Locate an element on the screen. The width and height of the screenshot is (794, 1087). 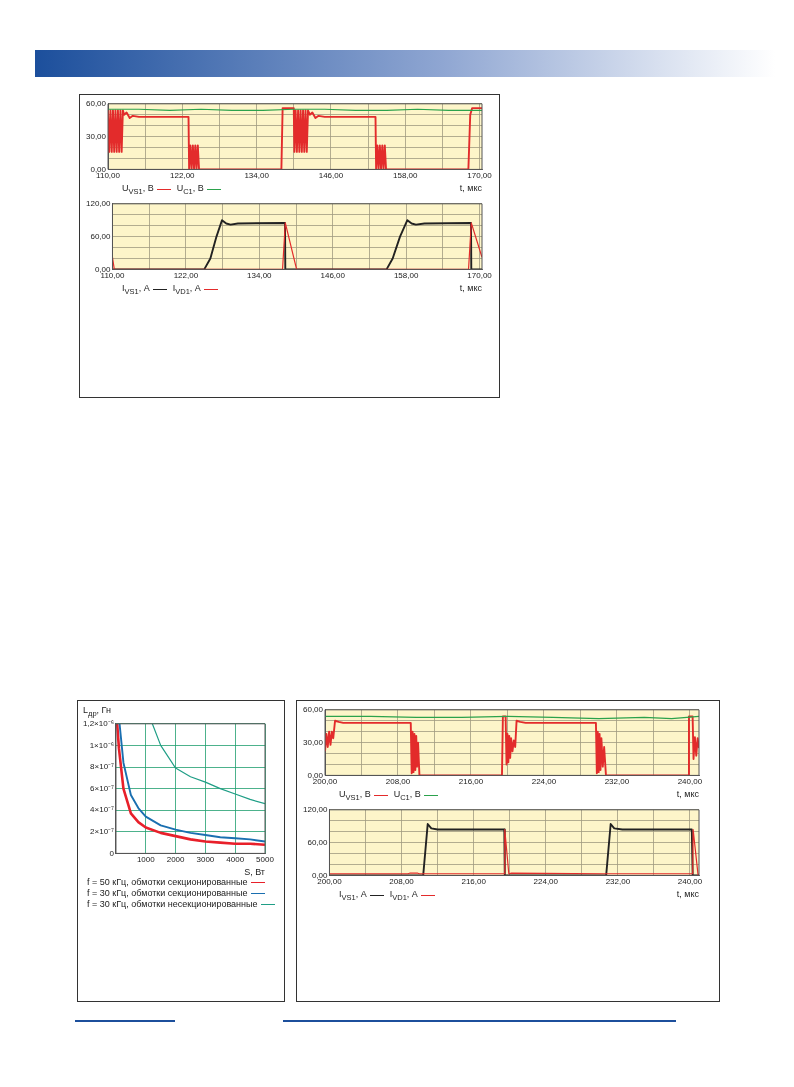
x-axis-title: S, Вт is located at coordinates (254, 872).